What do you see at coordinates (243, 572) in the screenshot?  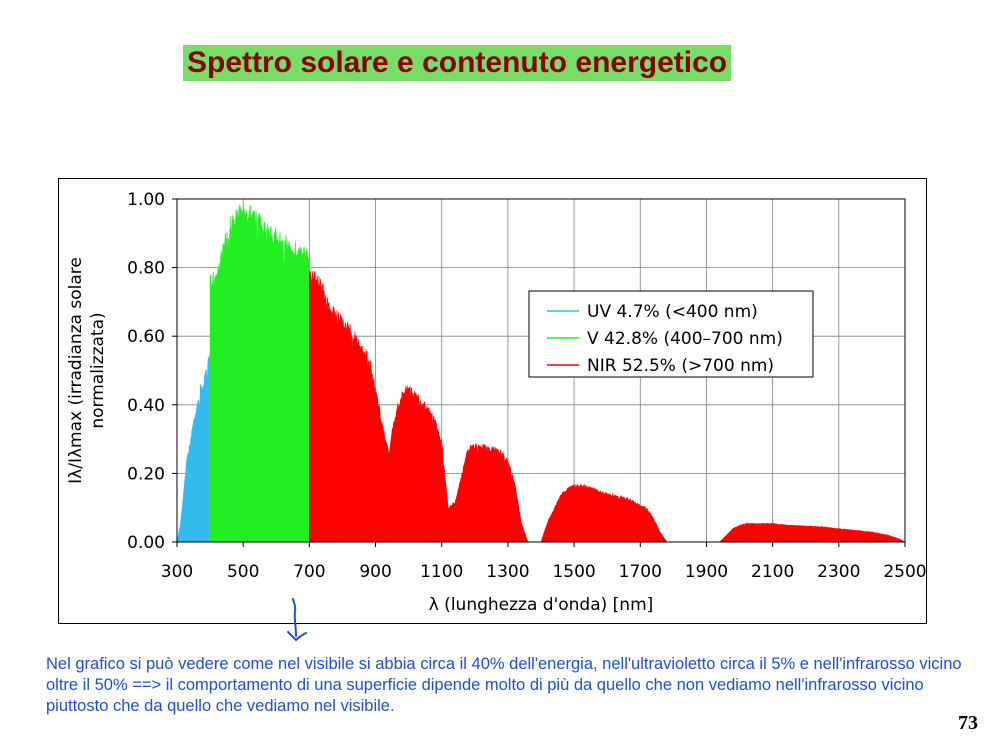 I see `x-tick-label: 500` at bounding box center [243, 572].